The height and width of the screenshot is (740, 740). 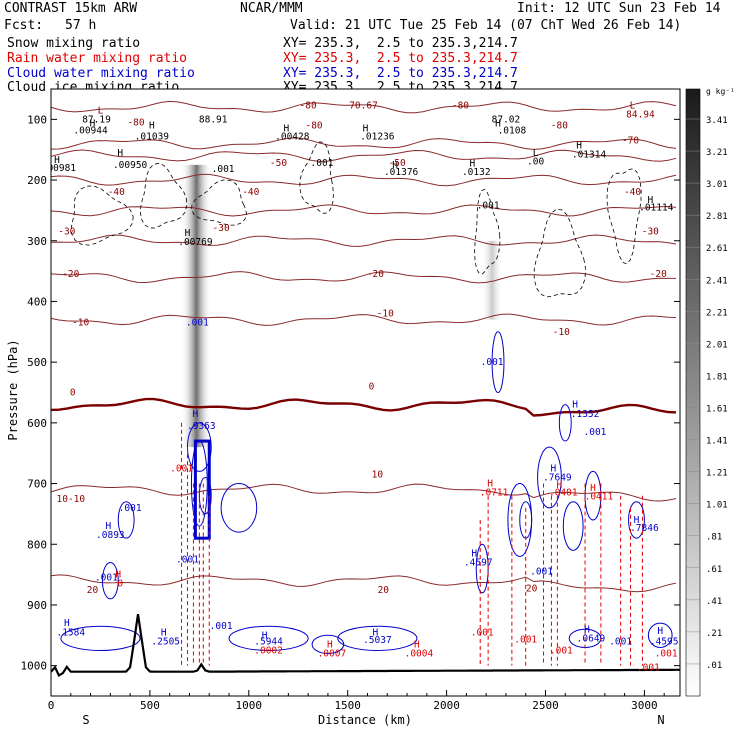 I want to click on contour-label: .7649, so click(x=557, y=478).